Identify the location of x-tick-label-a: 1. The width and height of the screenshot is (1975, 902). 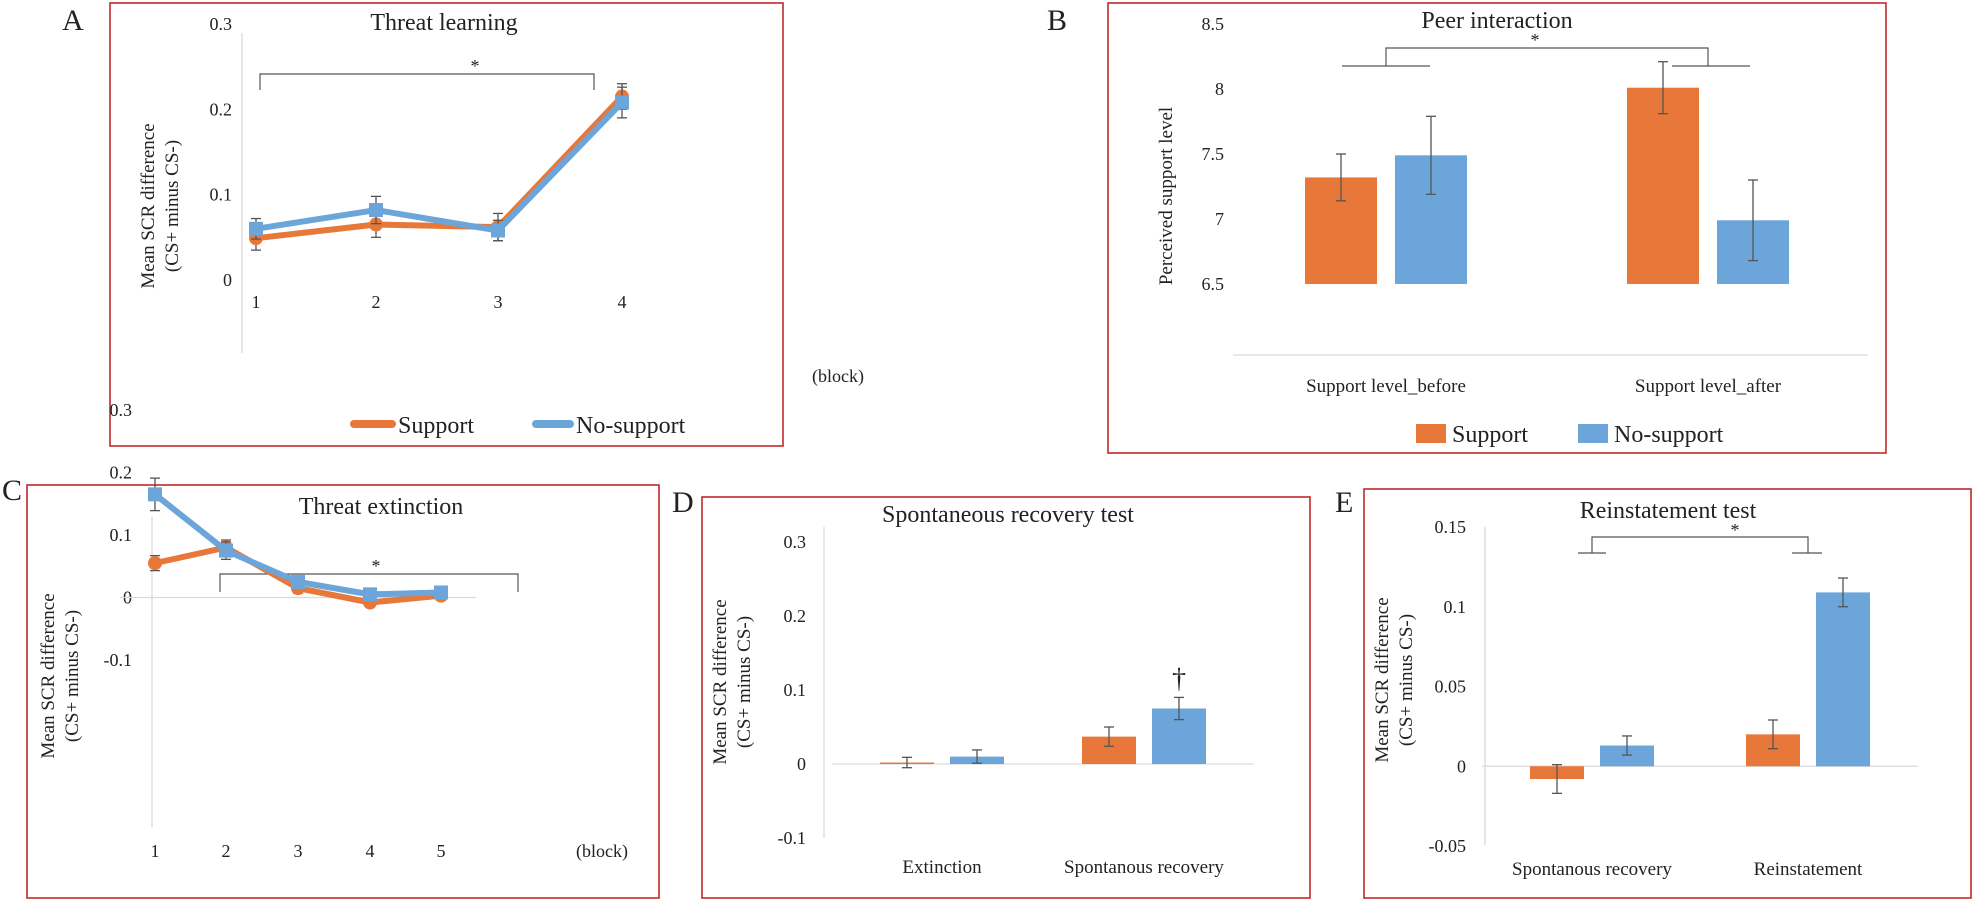
(256, 302).